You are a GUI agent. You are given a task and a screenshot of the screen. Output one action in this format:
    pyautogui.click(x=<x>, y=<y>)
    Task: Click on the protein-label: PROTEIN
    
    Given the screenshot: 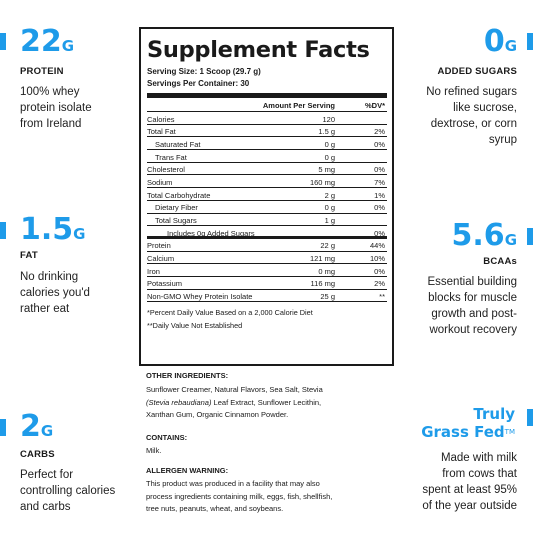 What is the action you would take?
    pyautogui.click(x=42, y=71)
    